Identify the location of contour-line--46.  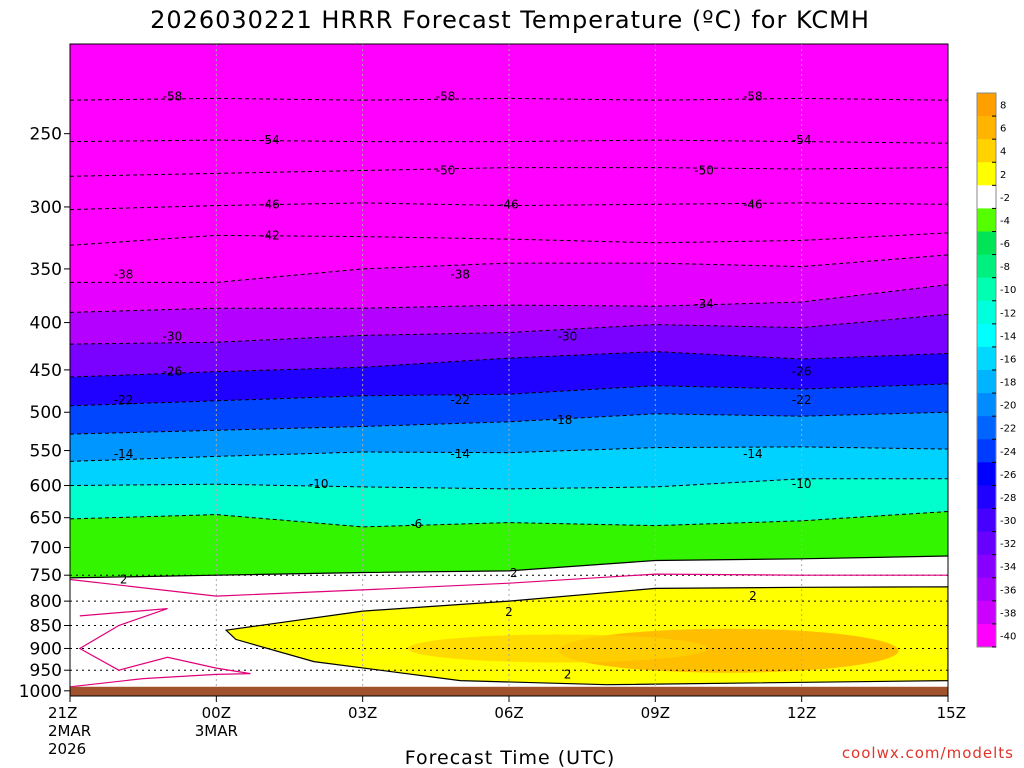
(509, 206).